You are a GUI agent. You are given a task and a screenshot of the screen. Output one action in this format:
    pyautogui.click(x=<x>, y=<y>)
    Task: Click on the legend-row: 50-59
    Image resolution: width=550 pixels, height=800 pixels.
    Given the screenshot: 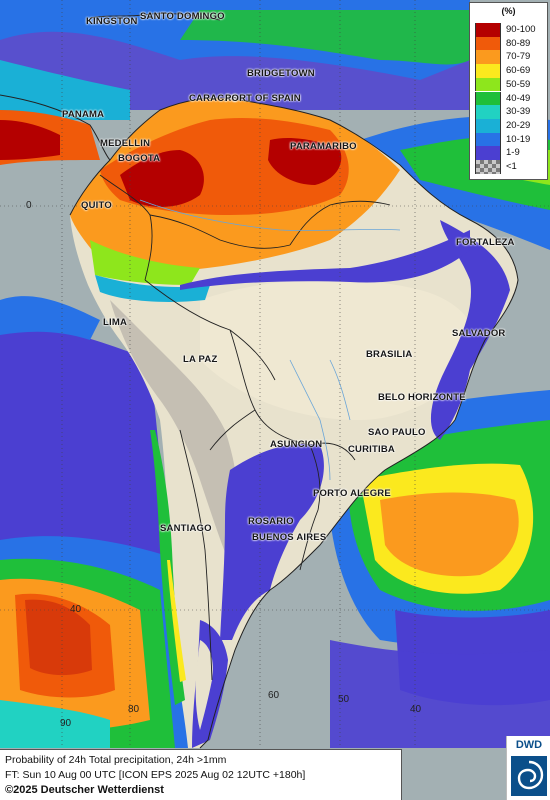 What is the action you would take?
    pyautogui.click(x=510, y=84)
    